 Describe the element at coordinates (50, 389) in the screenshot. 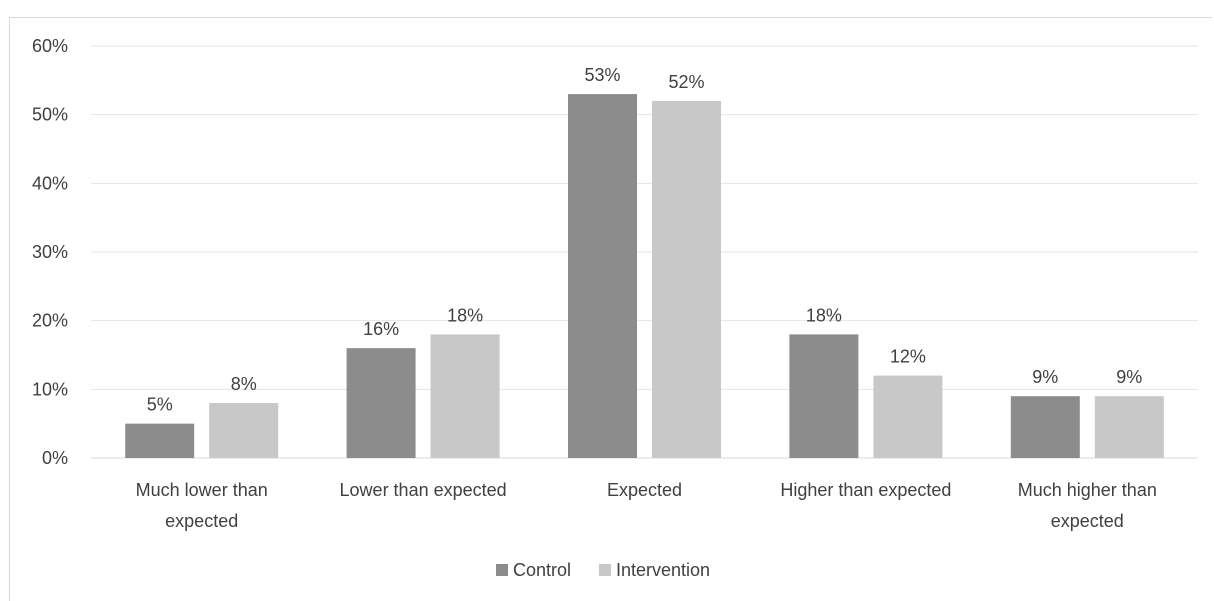

I see `y-tick-label: 10%` at that location.